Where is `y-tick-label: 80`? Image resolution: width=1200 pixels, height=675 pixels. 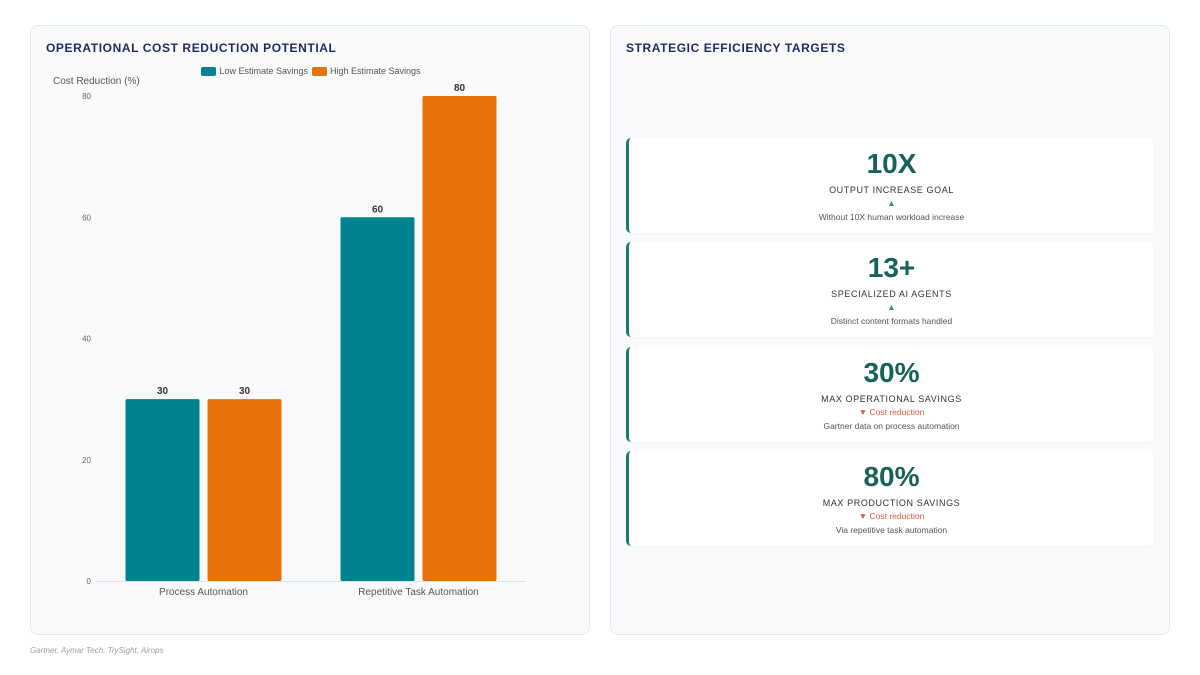
y-tick-label: 80 is located at coordinates (86, 96).